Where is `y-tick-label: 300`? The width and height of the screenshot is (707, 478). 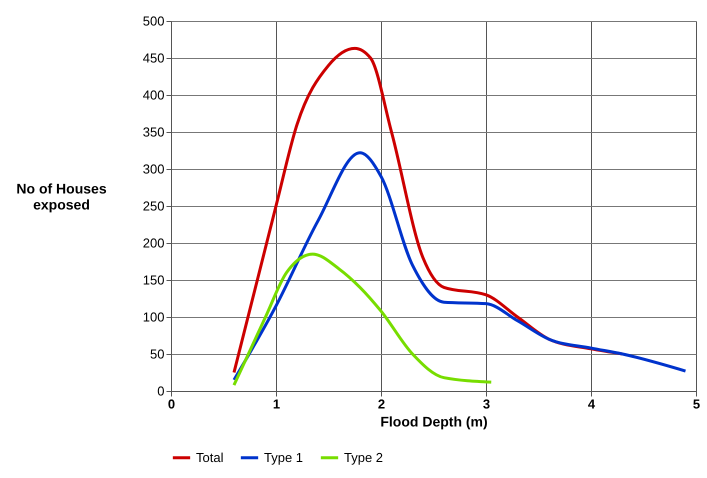
y-tick-label: 300 is located at coordinates (153, 169).